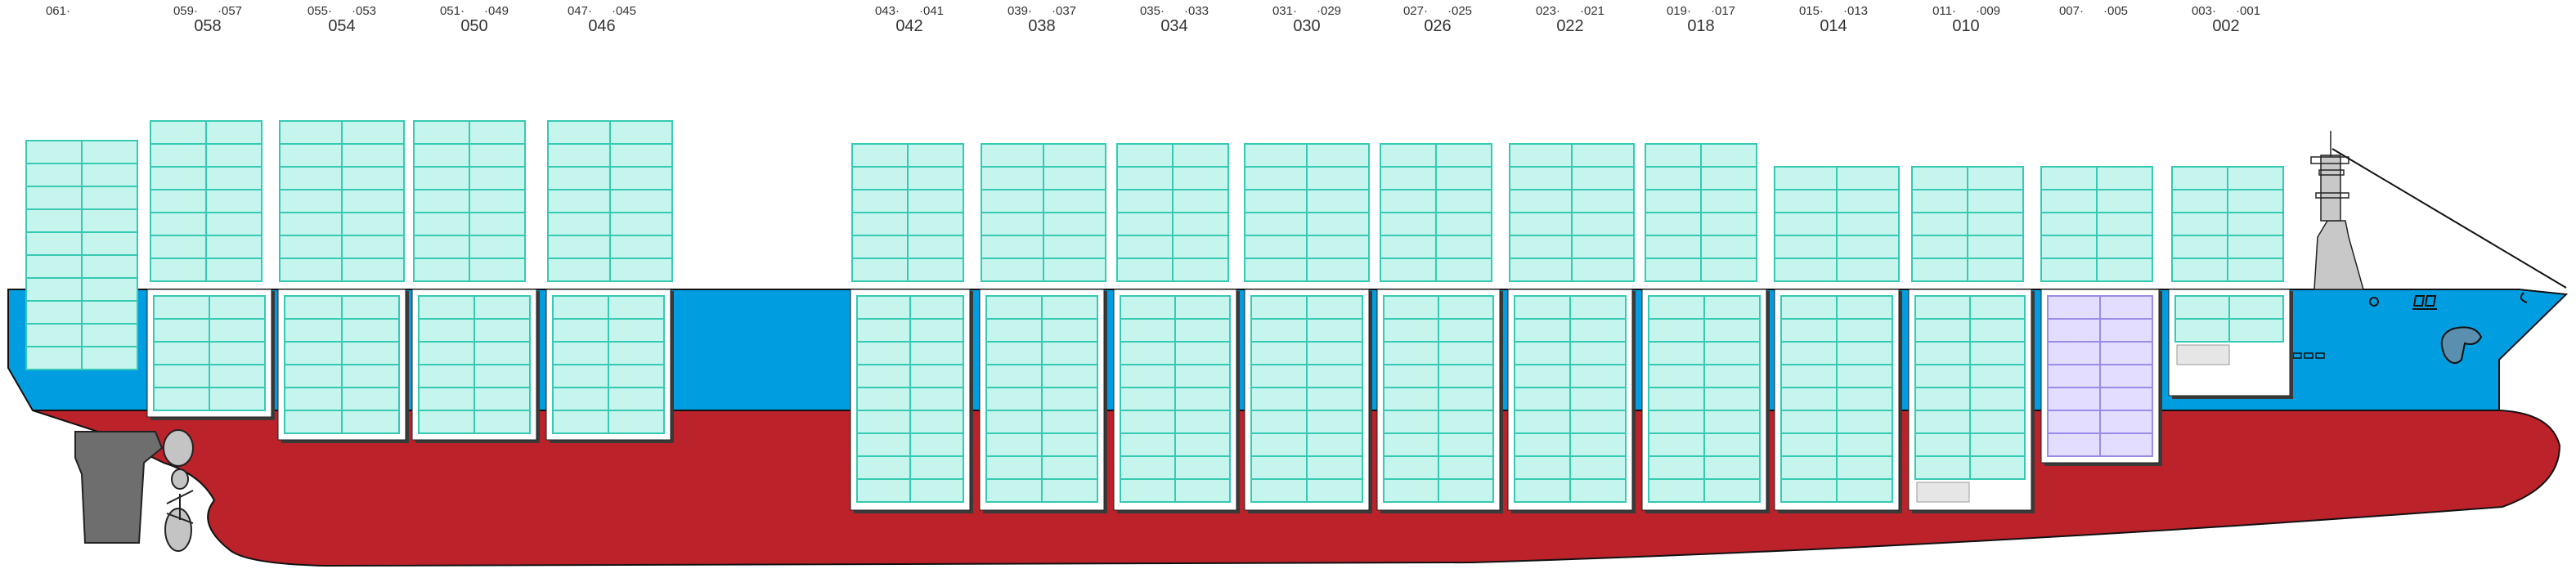 The height and width of the screenshot is (569, 2576). Describe the element at coordinates (207, 26) in the screenshot. I see `bay-label-even: 058` at that location.